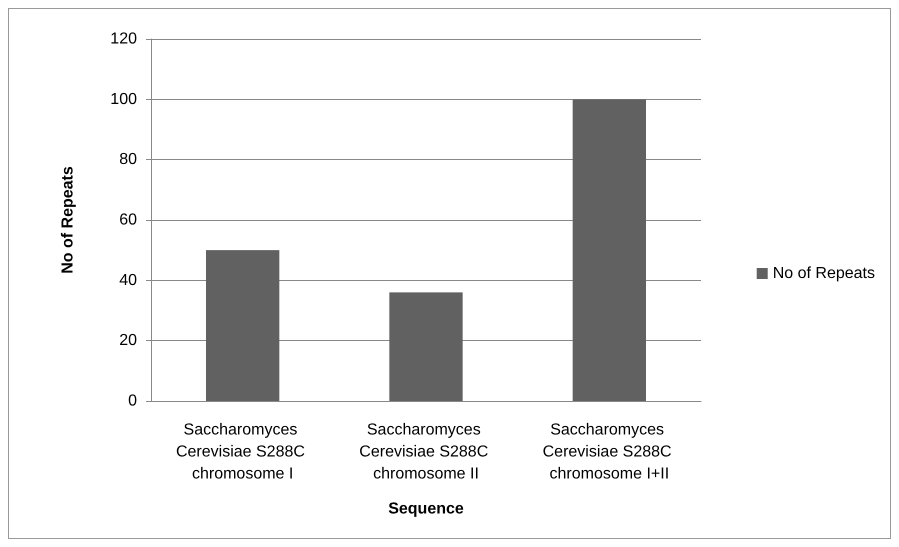  Describe the element at coordinates (68, 220) in the screenshot. I see `y-axis-title: No of Repeats` at that location.